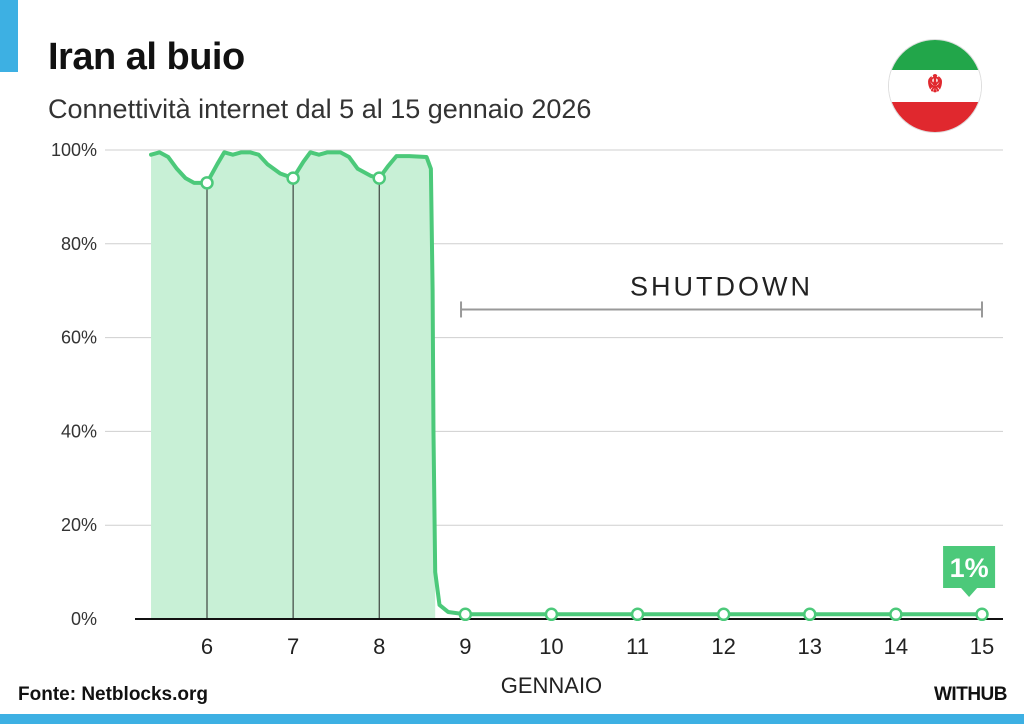 The width and height of the screenshot is (1024, 724). Describe the element at coordinates (293, 646) in the screenshot. I see `x-tick-label: 7` at that location.